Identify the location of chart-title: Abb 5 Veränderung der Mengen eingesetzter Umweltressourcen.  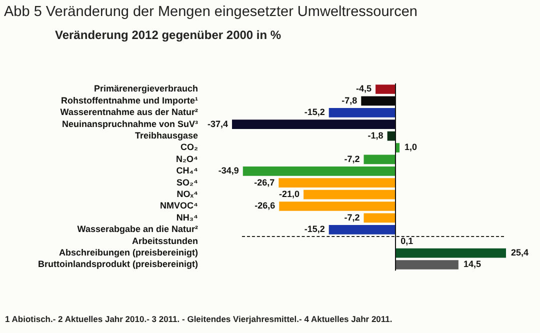
(211, 12).